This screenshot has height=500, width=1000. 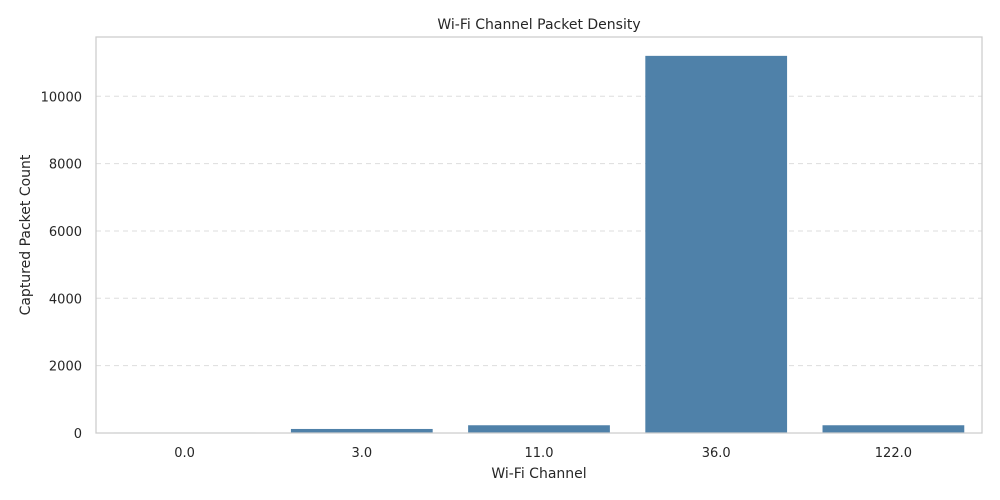 I want to click on y-tick-label: 10000, so click(x=61, y=97).